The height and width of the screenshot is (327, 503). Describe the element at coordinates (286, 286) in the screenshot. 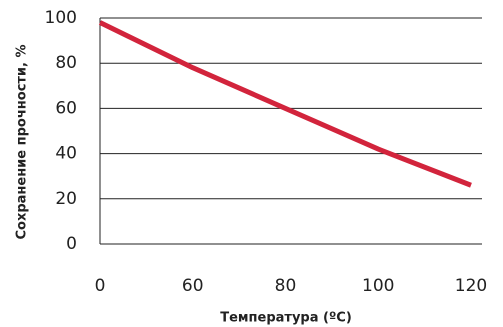

I see `x-tick-label: 80` at that location.